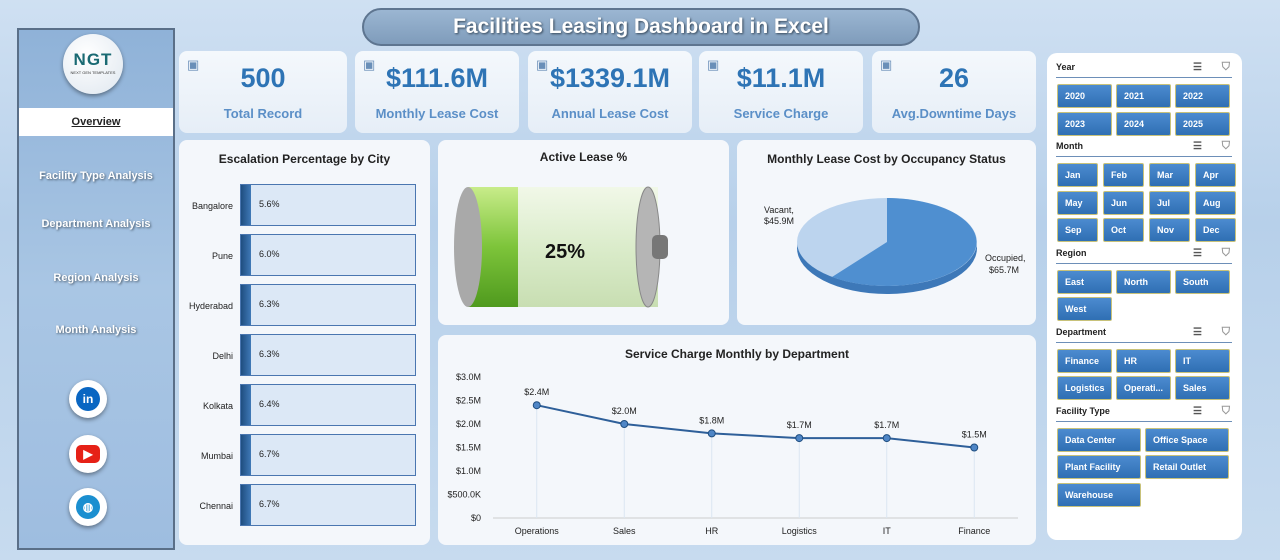  I want to click on slicer-item: Finance, so click(1084, 360).